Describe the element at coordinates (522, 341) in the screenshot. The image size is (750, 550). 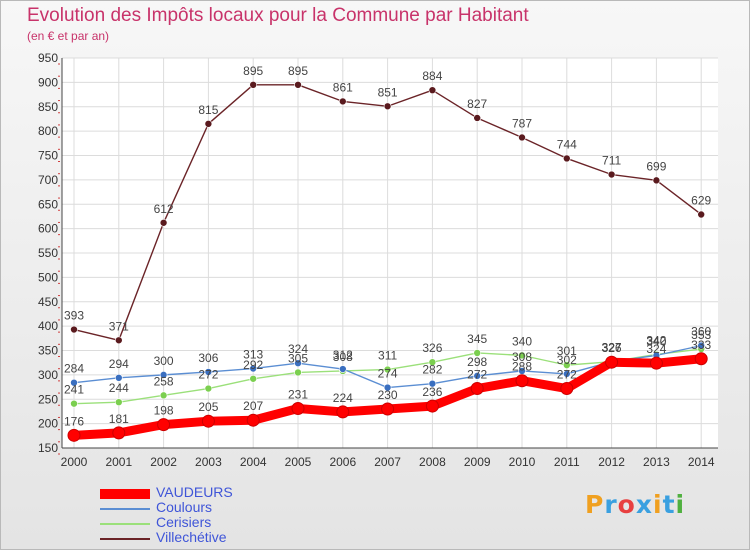
I see `data-label-cerisiers: 340` at that location.